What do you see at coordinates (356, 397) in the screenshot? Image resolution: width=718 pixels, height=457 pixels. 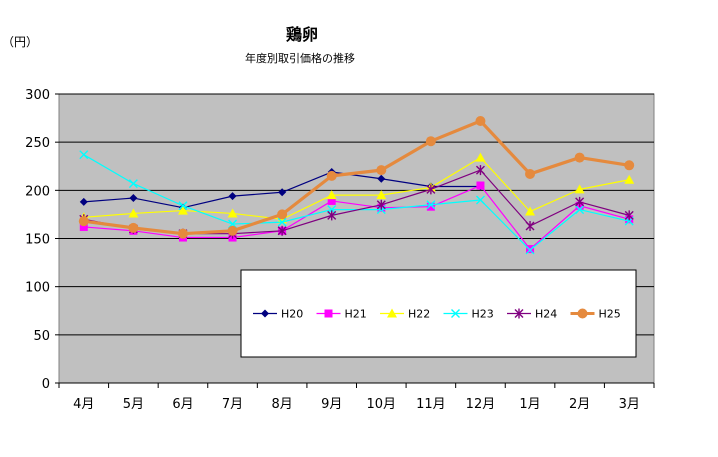 I see `x-axis-ticks: 4月 5月 6月 7月 8月 9月 10月 11月 12月 1月 2月 3月` at bounding box center [356, 397].